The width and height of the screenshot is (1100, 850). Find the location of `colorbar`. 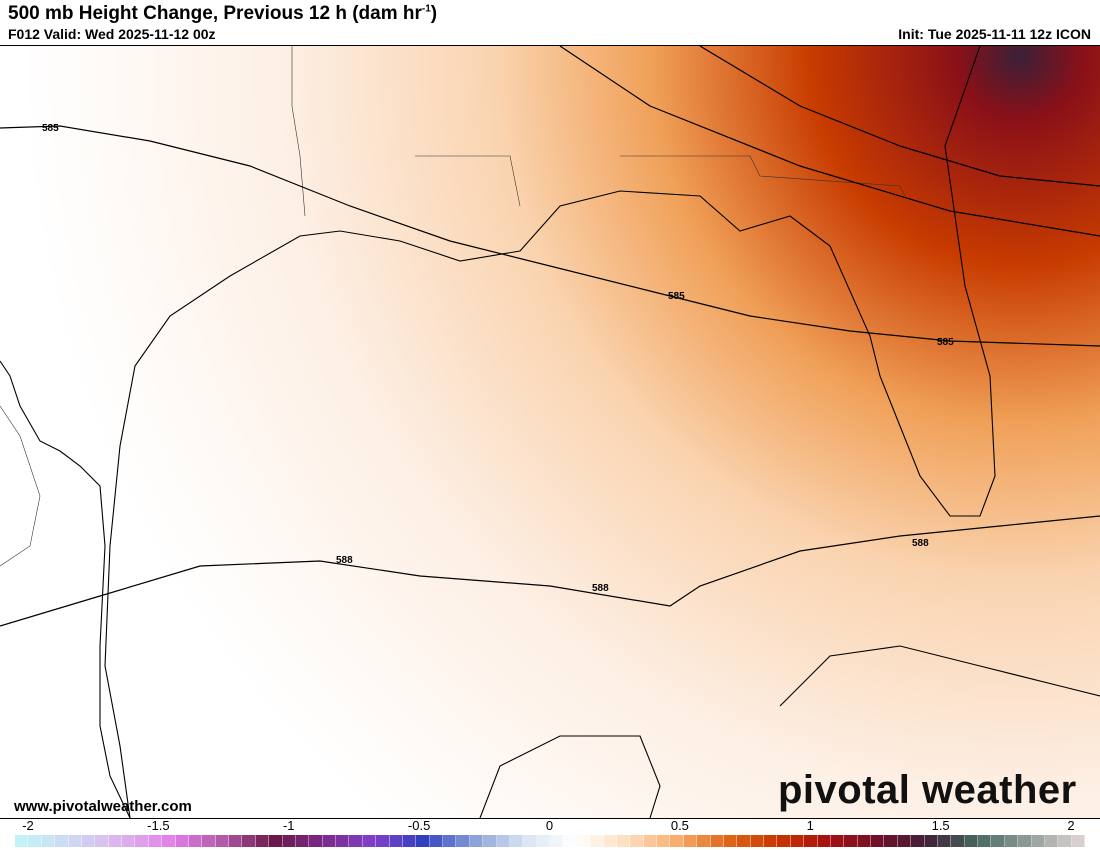

colorbar is located at coordinates (550, 841).